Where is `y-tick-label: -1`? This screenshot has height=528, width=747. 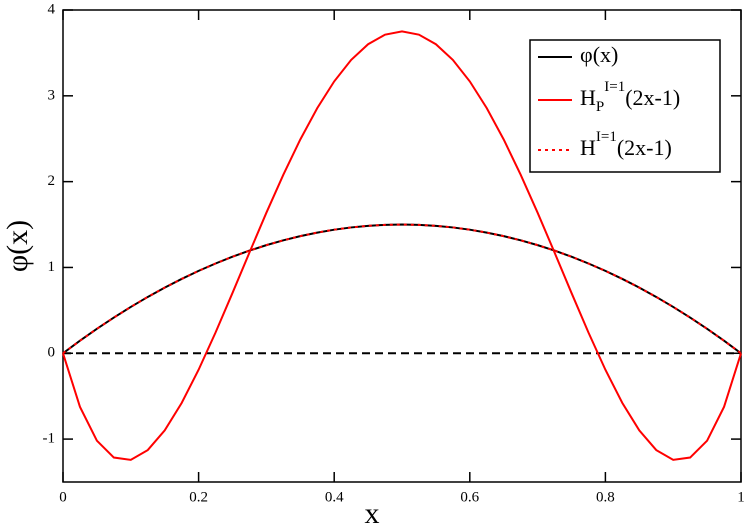 y-tick-label: -1 is located at coordinates (49, 439).